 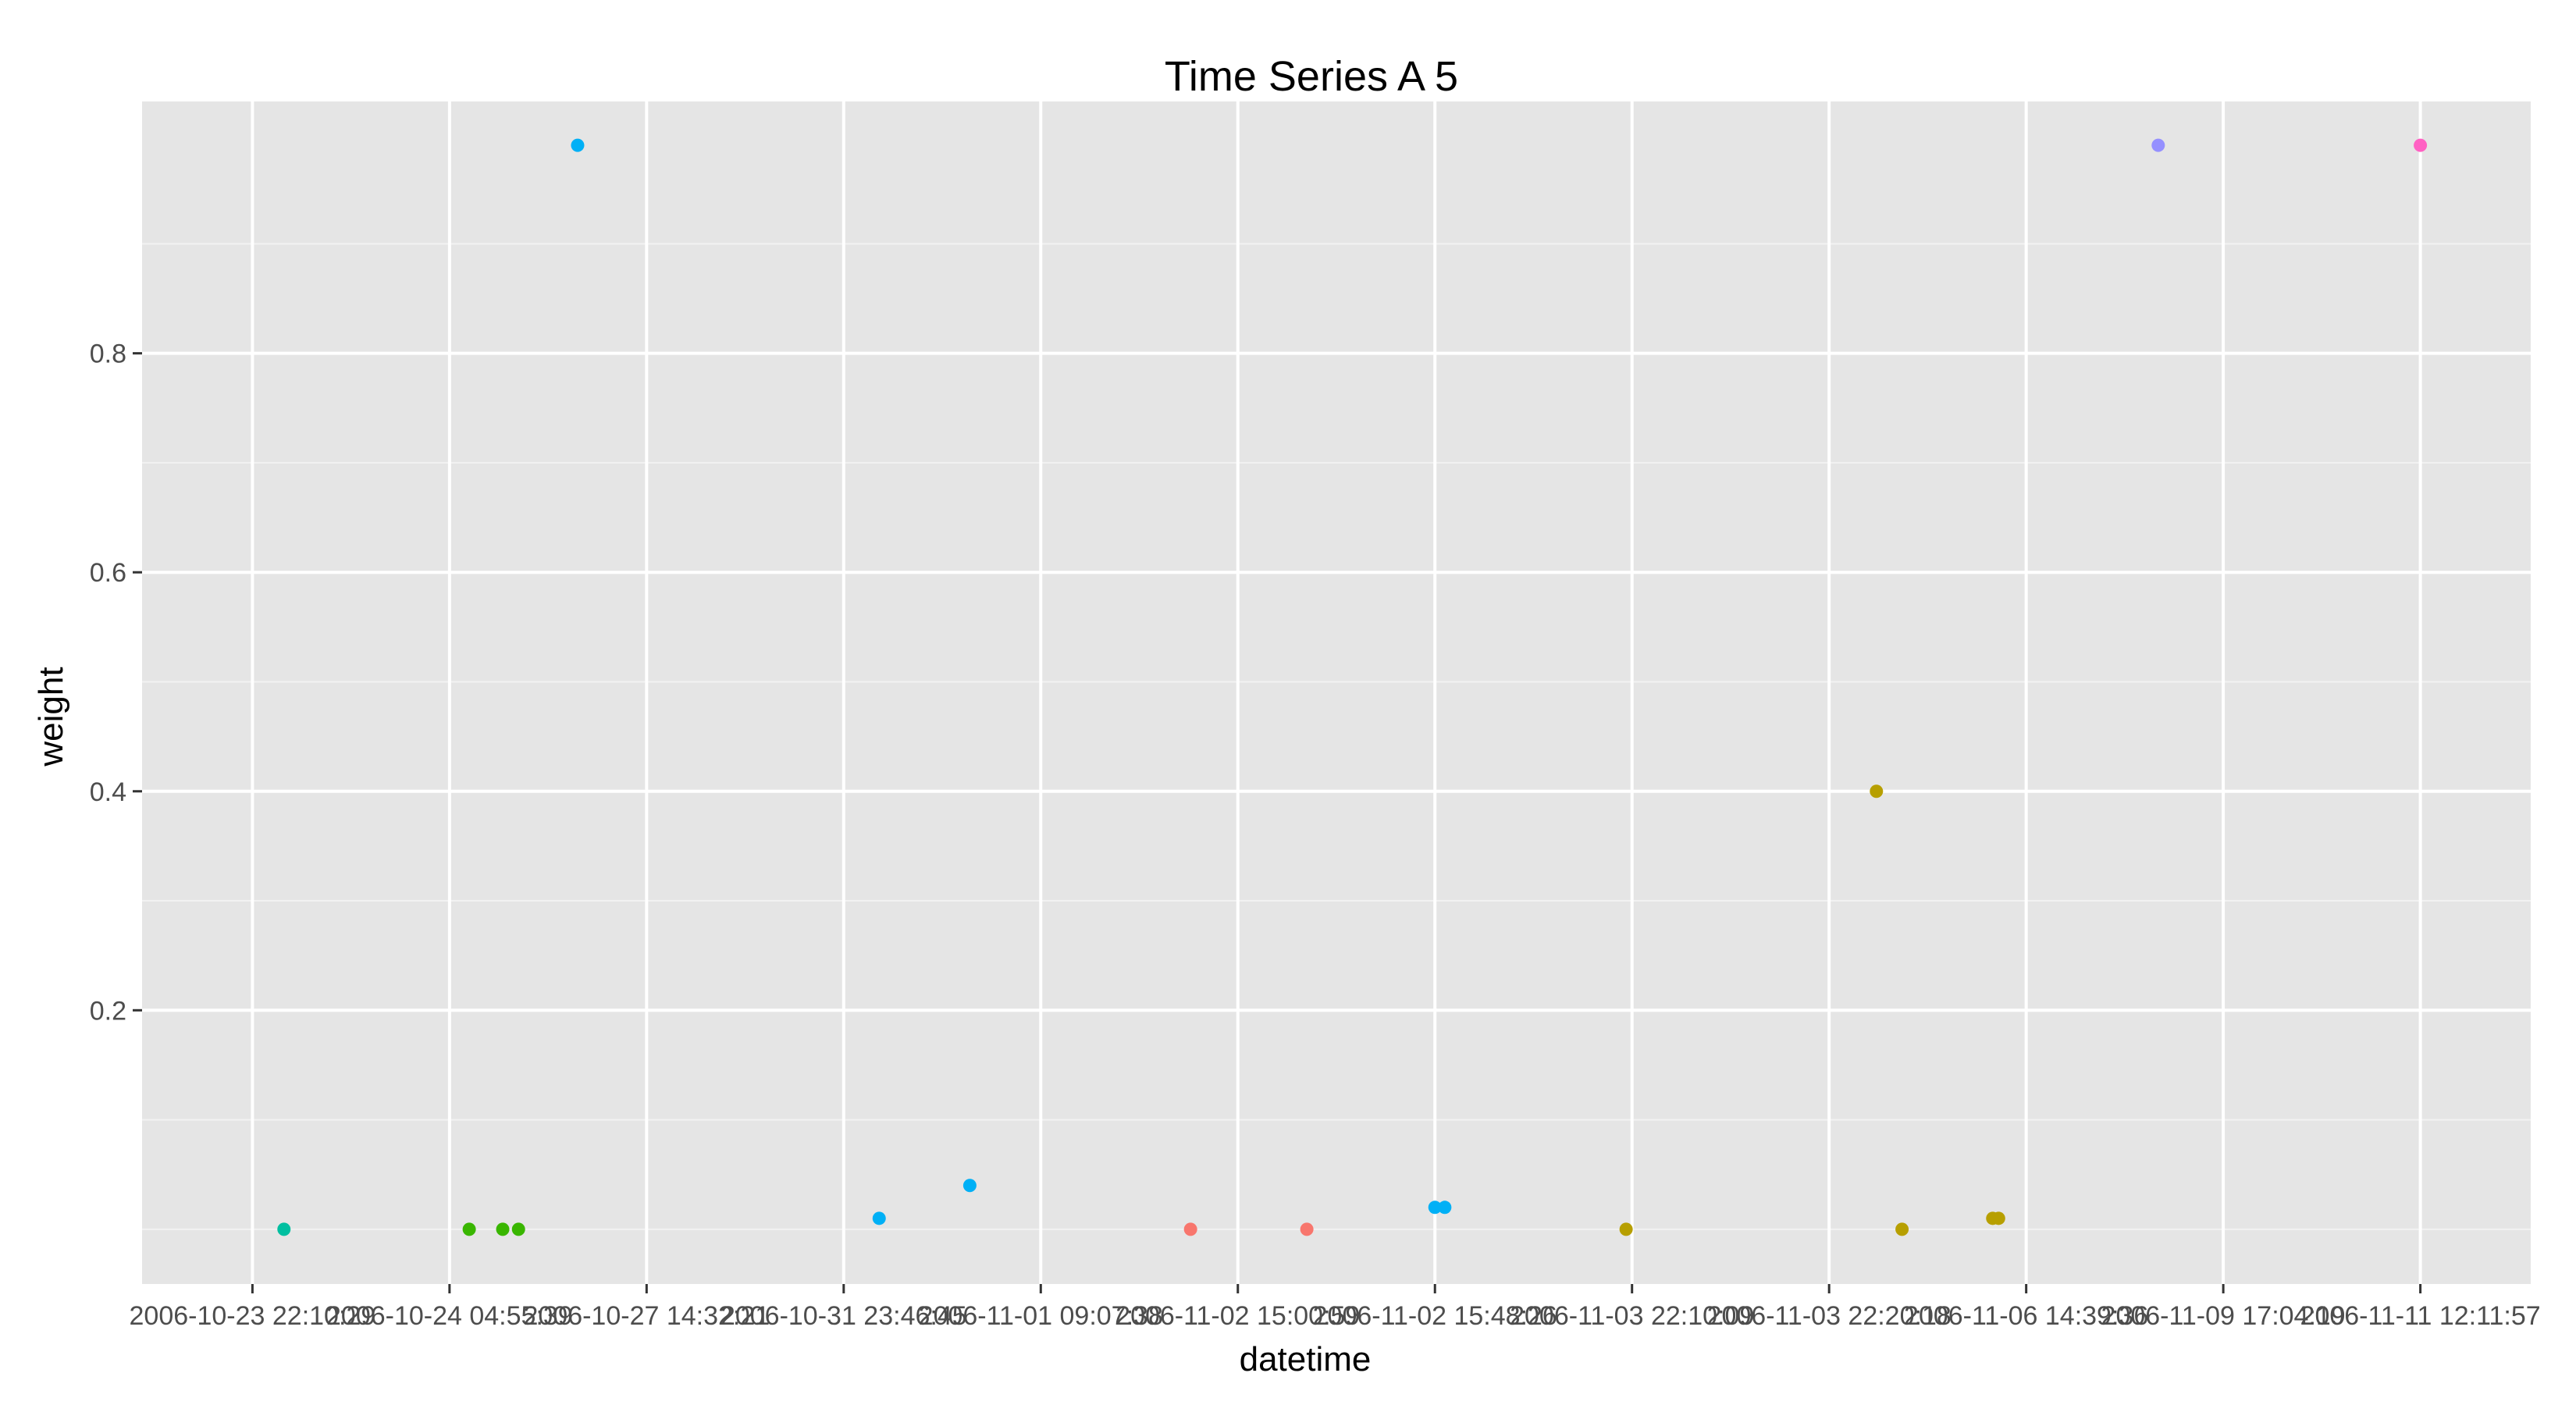 I want to click on y-tick-label: 0.4, so click(x=108, y=792).